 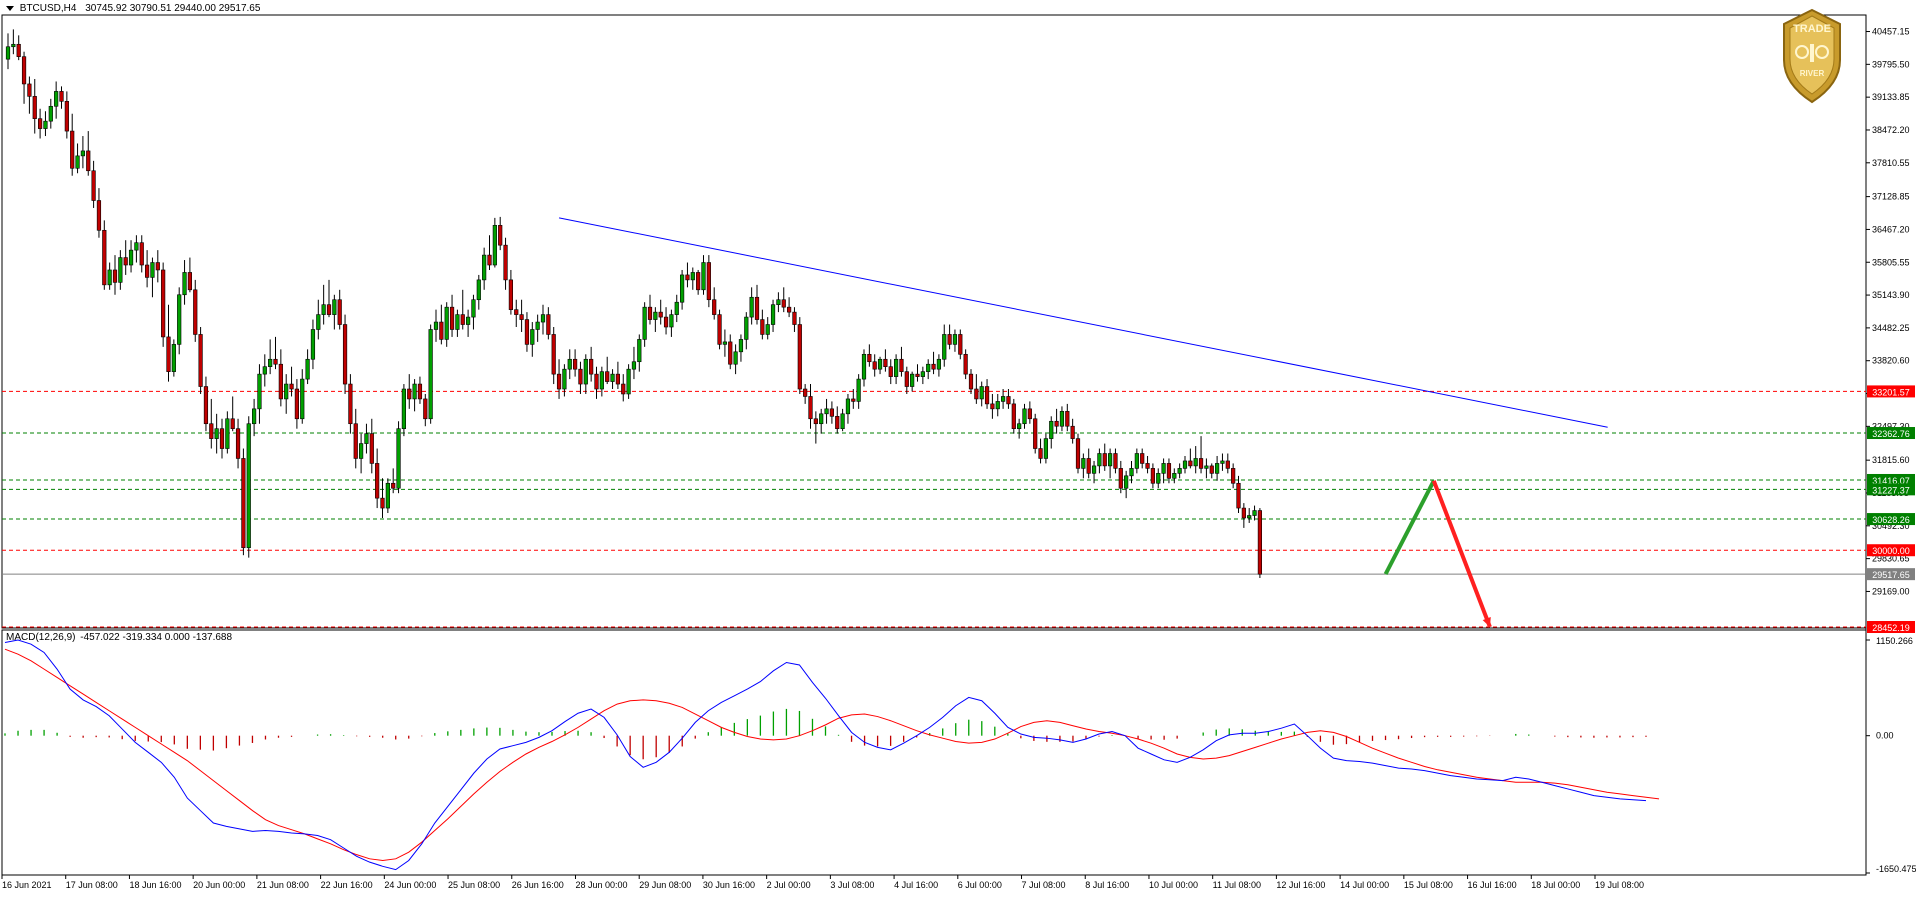 What do you see at coordinates (1891, 229) in the screenshot?
I see `price-tick-label: 36467.20` at bounding box center [1891, 229].